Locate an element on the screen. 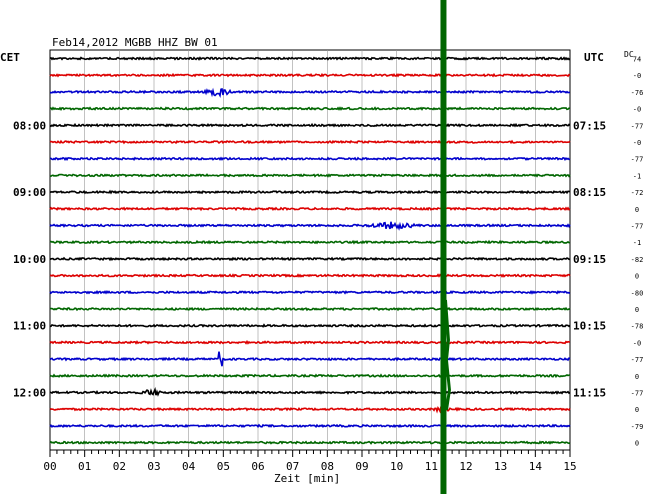 The width and height of the screenshot is (650, 494). x-axis-label: Zeit [min] is located at coordinates (307, 478).